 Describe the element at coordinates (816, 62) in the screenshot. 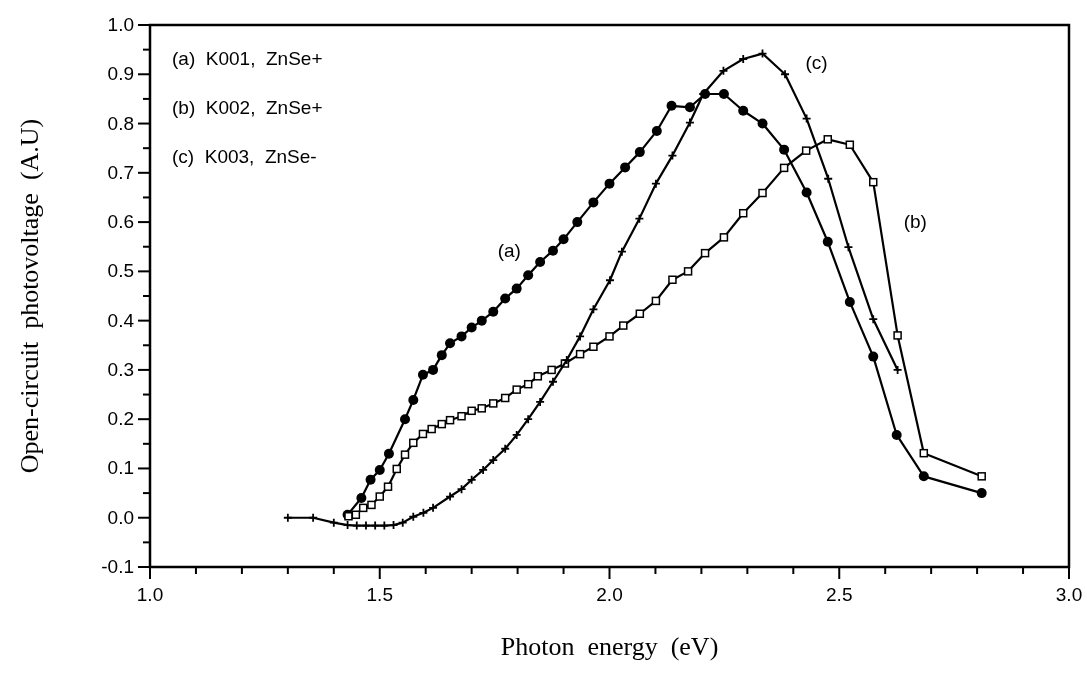

I see `series-label: (c)` at that location.